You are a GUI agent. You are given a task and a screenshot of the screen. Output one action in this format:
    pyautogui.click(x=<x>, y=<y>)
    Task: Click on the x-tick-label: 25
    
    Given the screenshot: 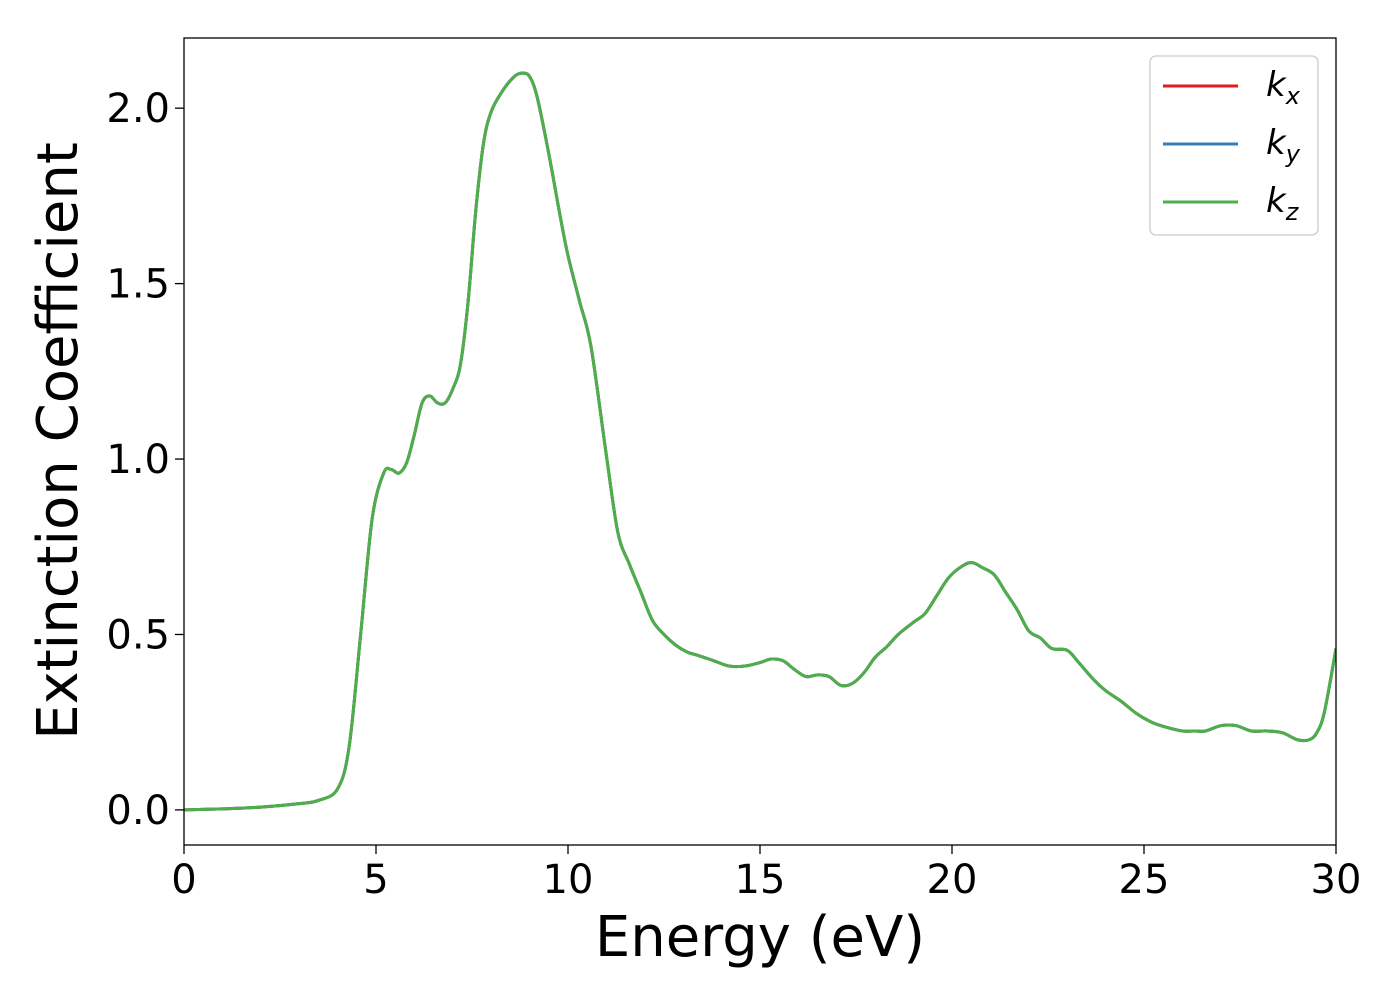 What is the action you would take?
    pyautogui.click(x=1144, y=880)
    